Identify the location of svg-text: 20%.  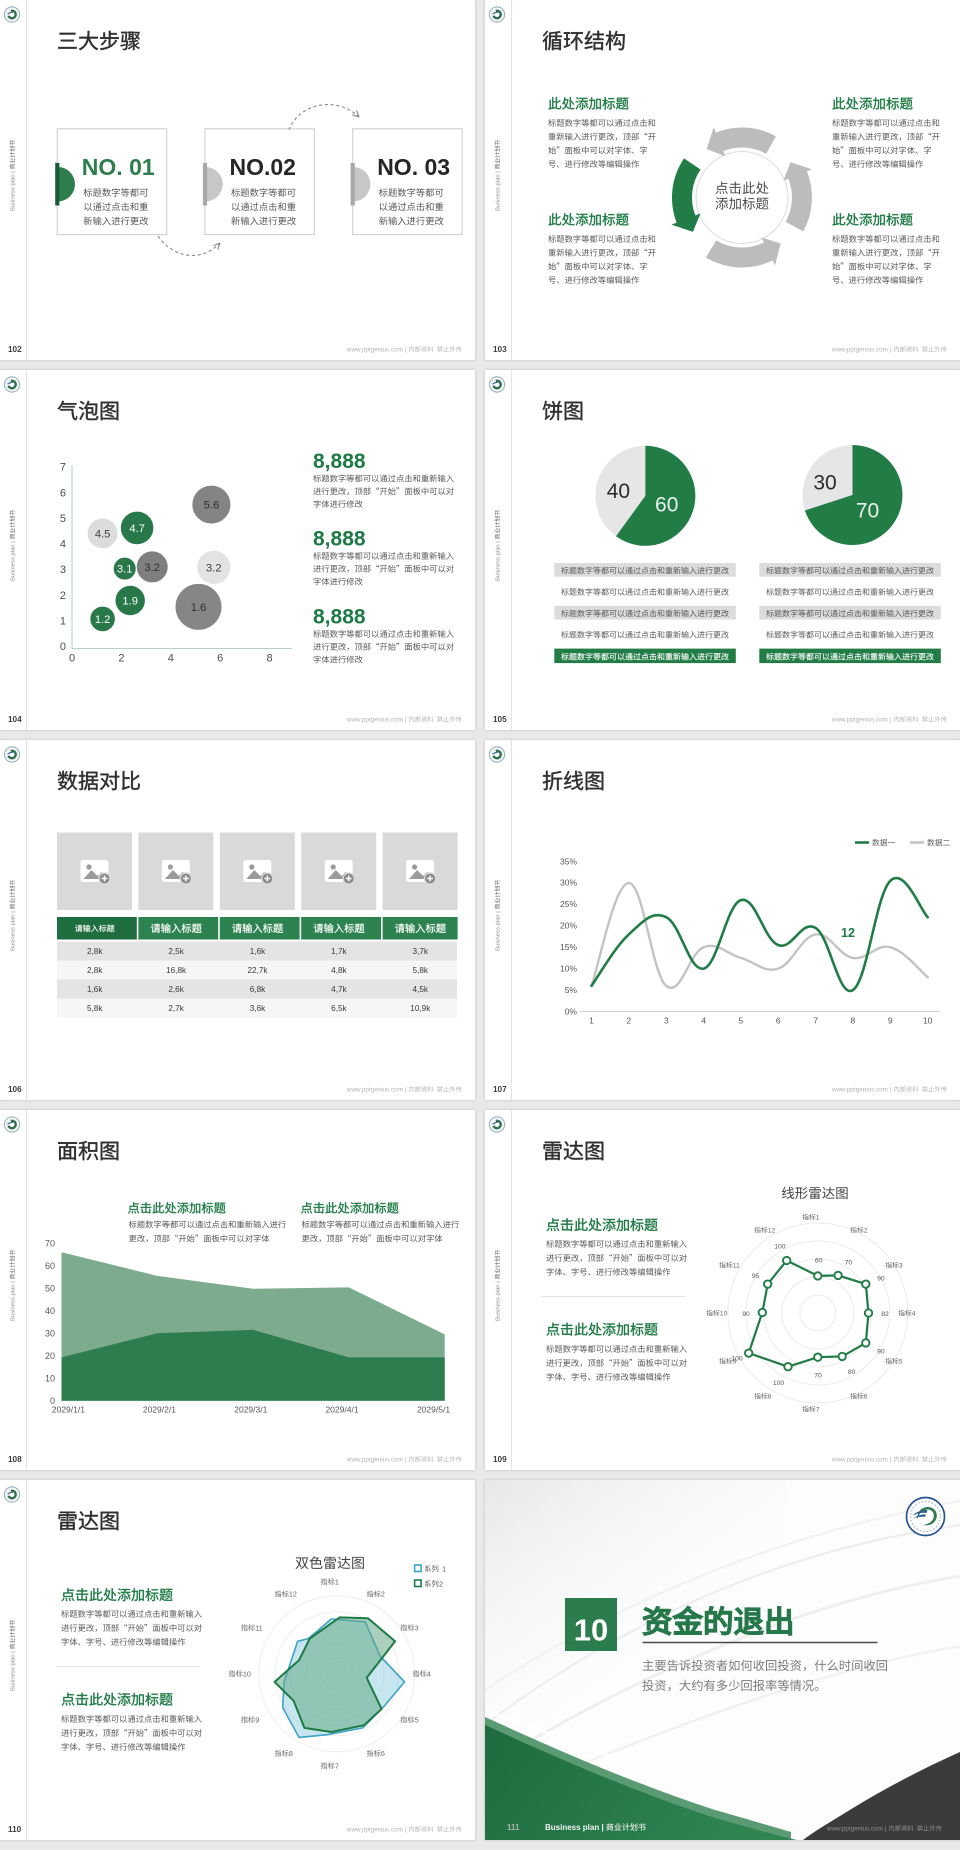
(568, 926).